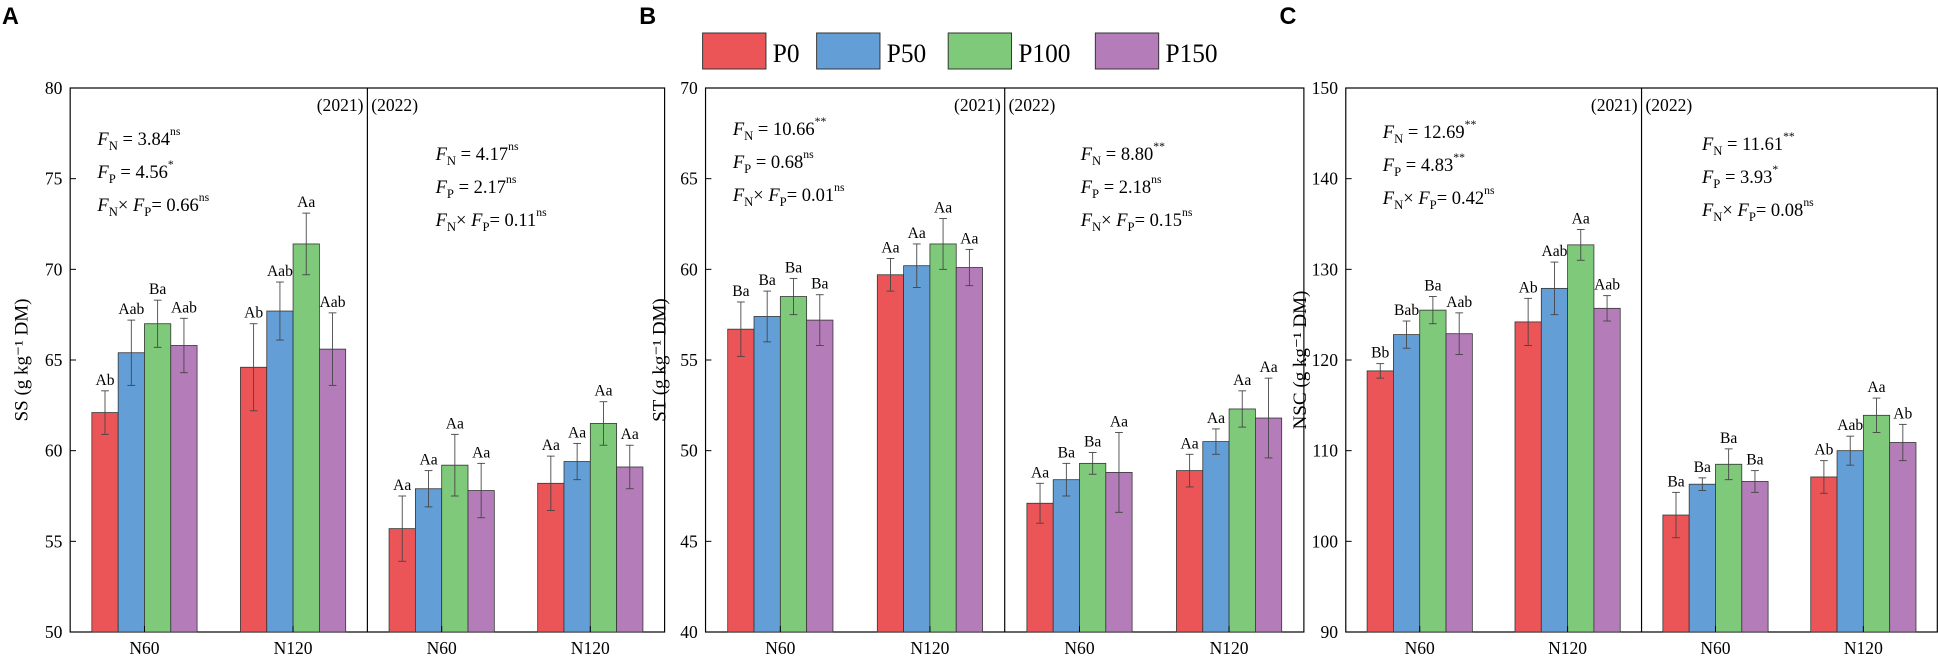 The height and width of the screenshot is (658, 1938). Describe the element at coordinates (54, 178) in the screenshot. I see `panel-a-ytick-label: 75` at that location.